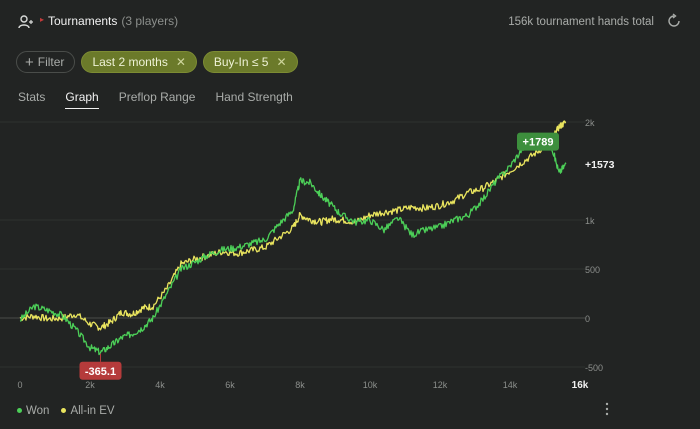  I want to click on min-badge-label: -365.1, so click(100, 372).